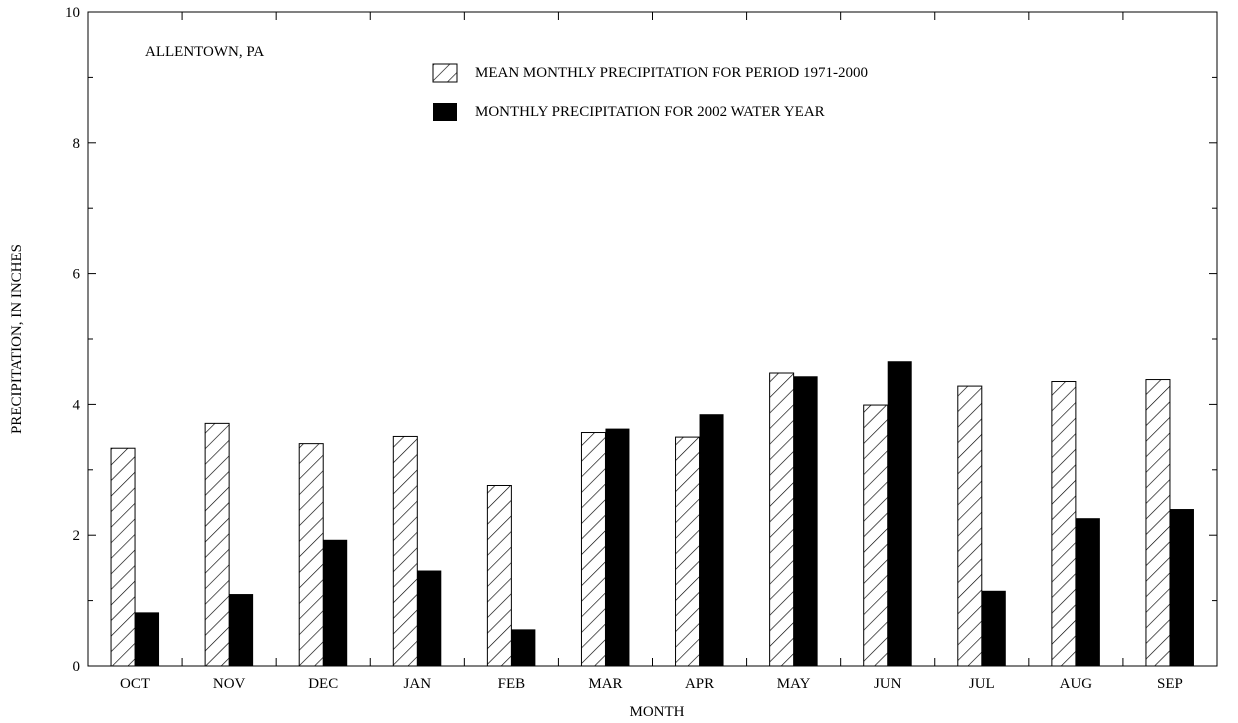 Image resolution: width=1238 pixels, height=723 pixels. I want to click on legend-swatch-mean, so click(445, 73).